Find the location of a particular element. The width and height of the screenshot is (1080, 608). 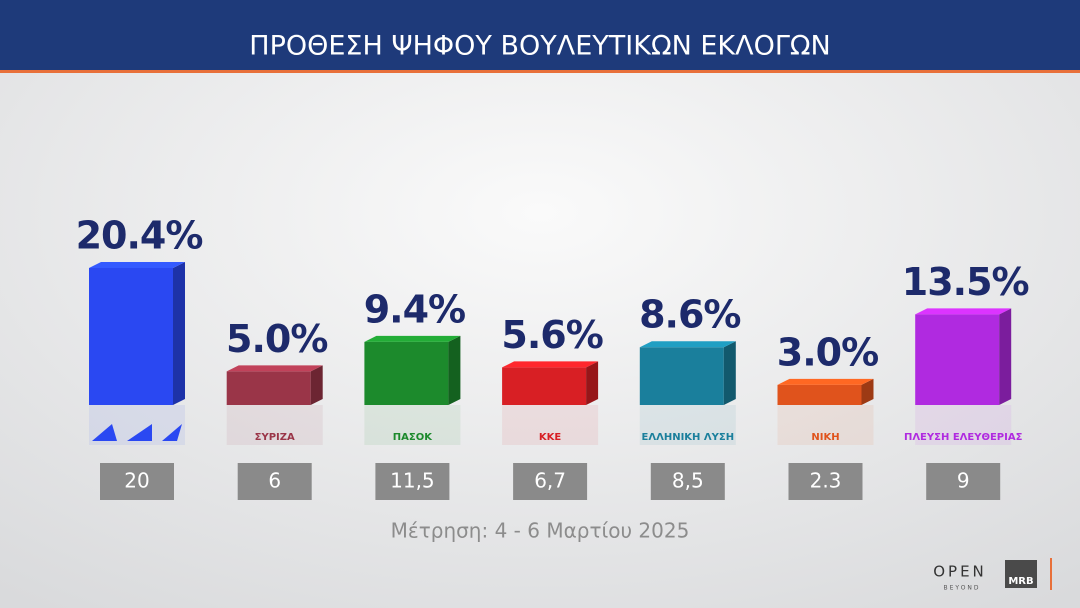

value-label: 9.4% is located at coordinates (414, 309).